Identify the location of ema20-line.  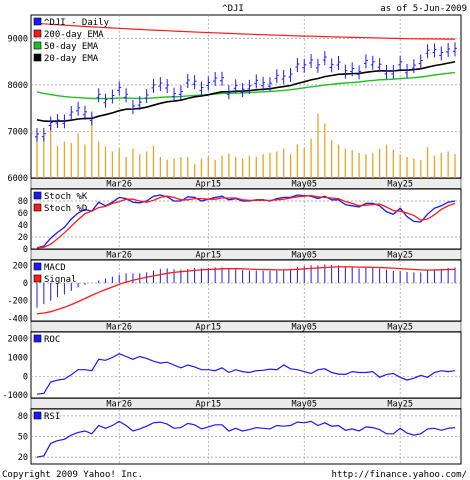
(246, 92).